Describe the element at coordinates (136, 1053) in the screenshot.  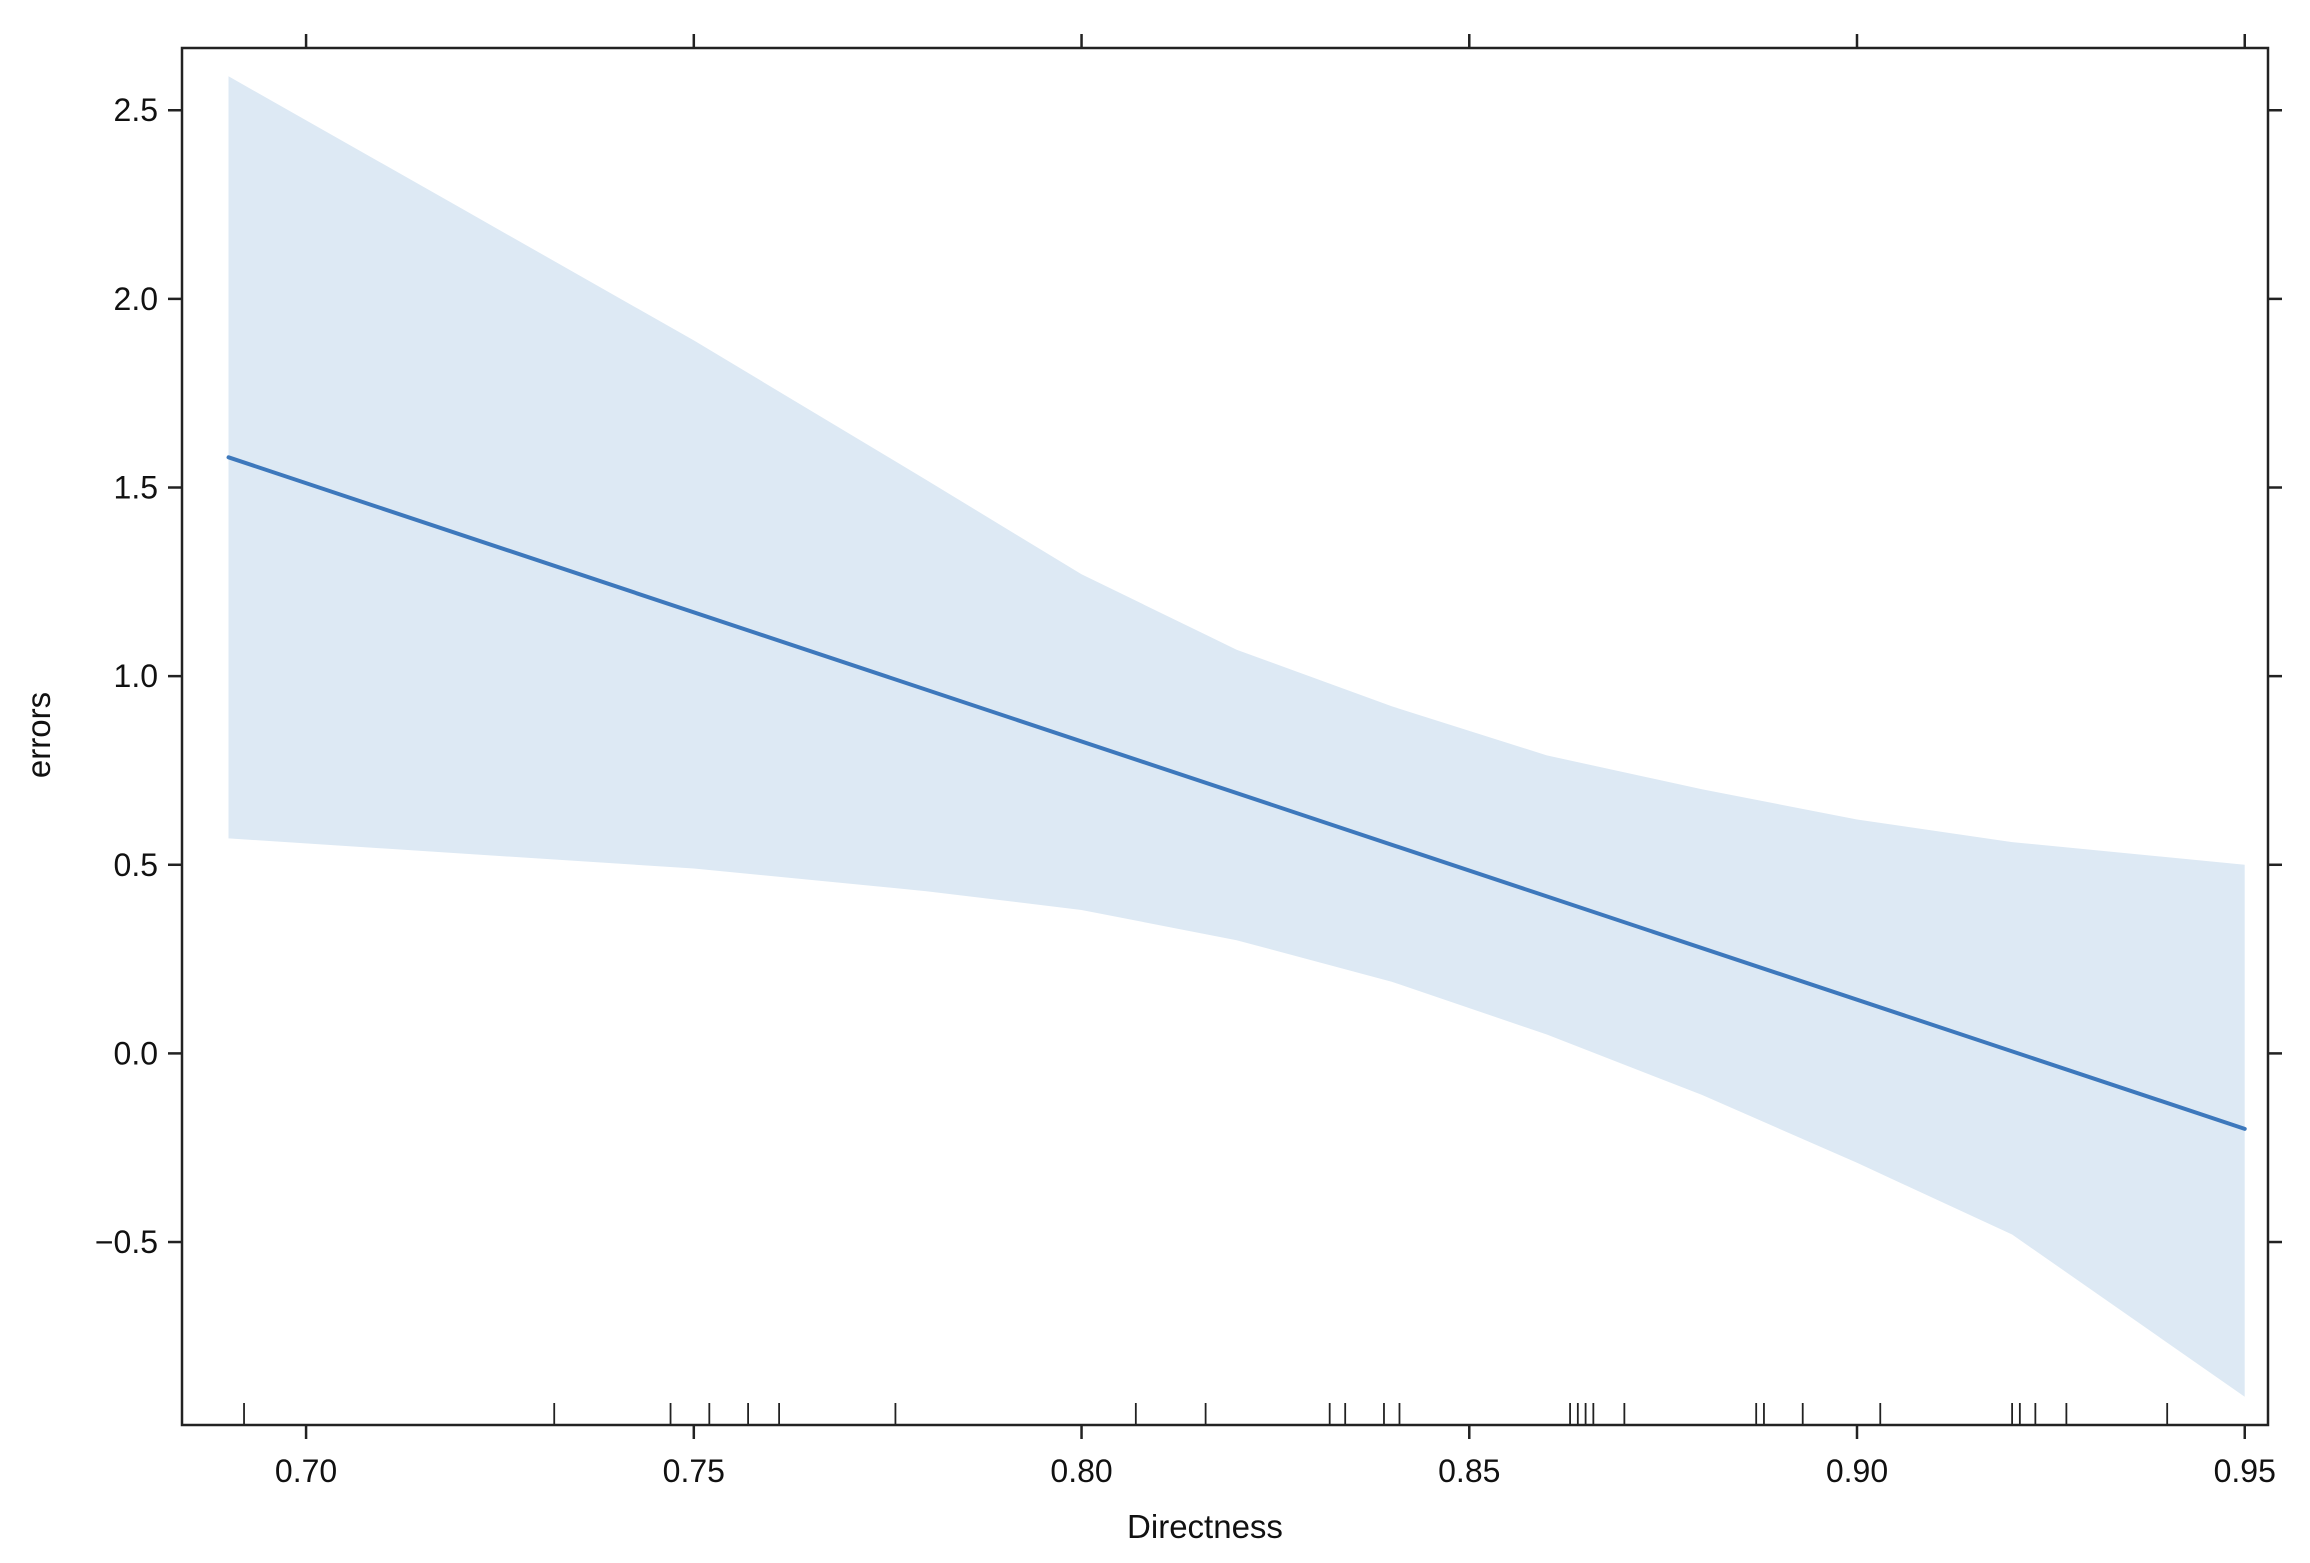
I see `y-tick-label: 0.0` at that location.